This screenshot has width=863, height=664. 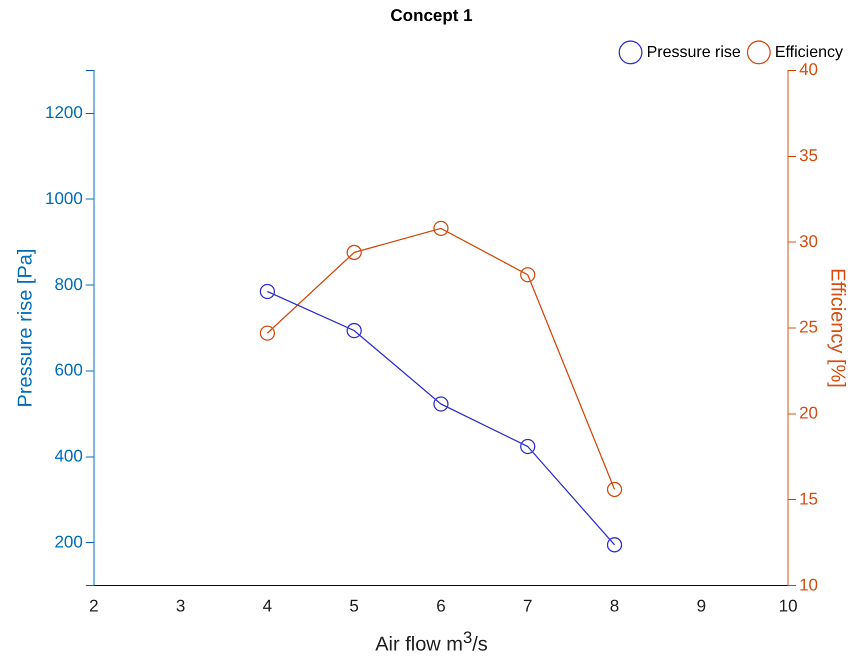 I want to click on y2-tick-label: 30, so click(x=808, y=241).